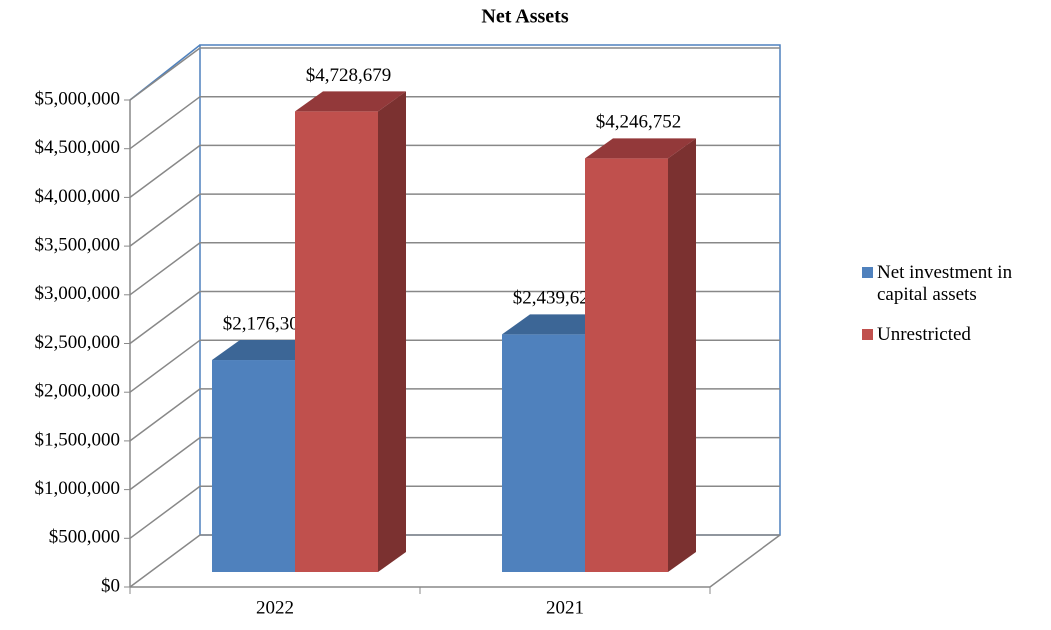 The height and width of the screenshot is (630, 1051). What do you see at coordinates (524, 17) in the screenshot?
I see `chart-title: Net Assets` at bounding box center [524, 17].